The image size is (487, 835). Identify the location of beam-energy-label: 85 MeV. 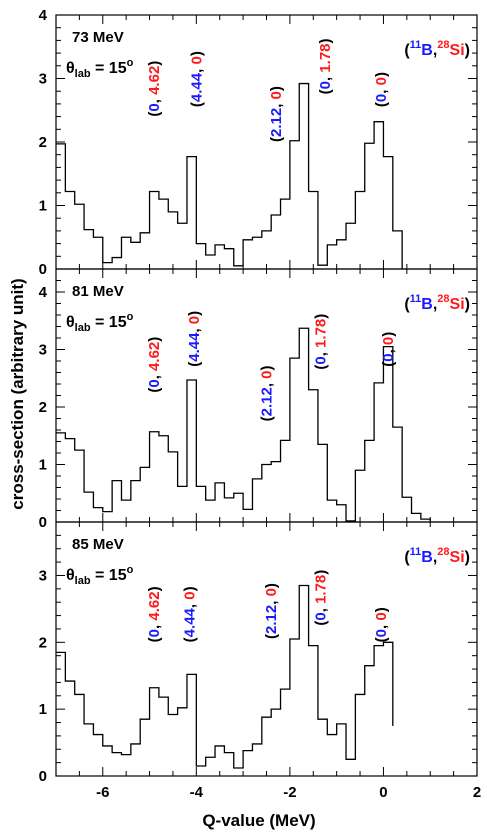
(98, 544).